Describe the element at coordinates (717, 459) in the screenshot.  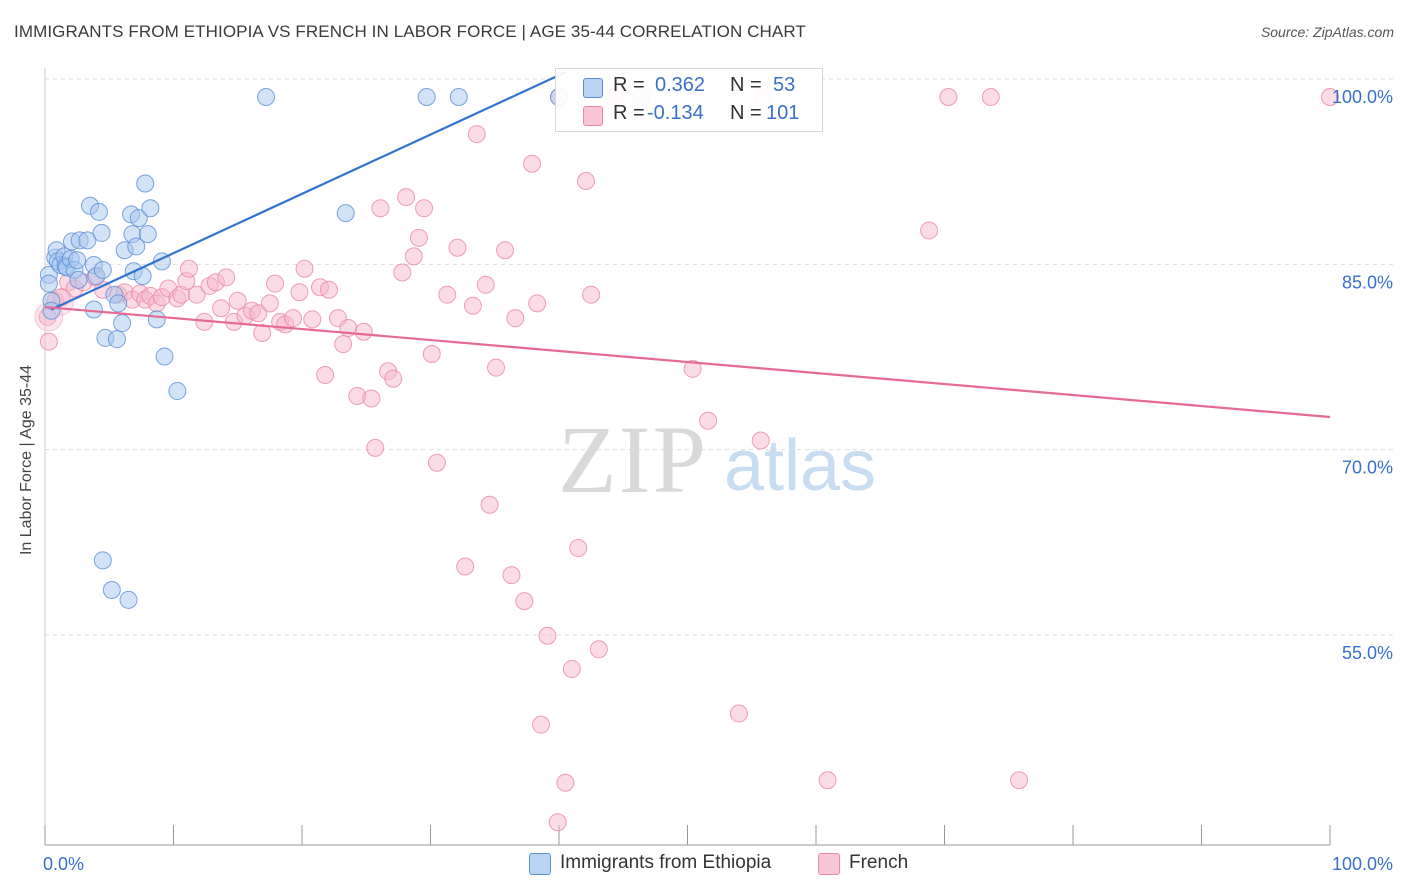
I see `watermark: ZIP atlas` at that location.